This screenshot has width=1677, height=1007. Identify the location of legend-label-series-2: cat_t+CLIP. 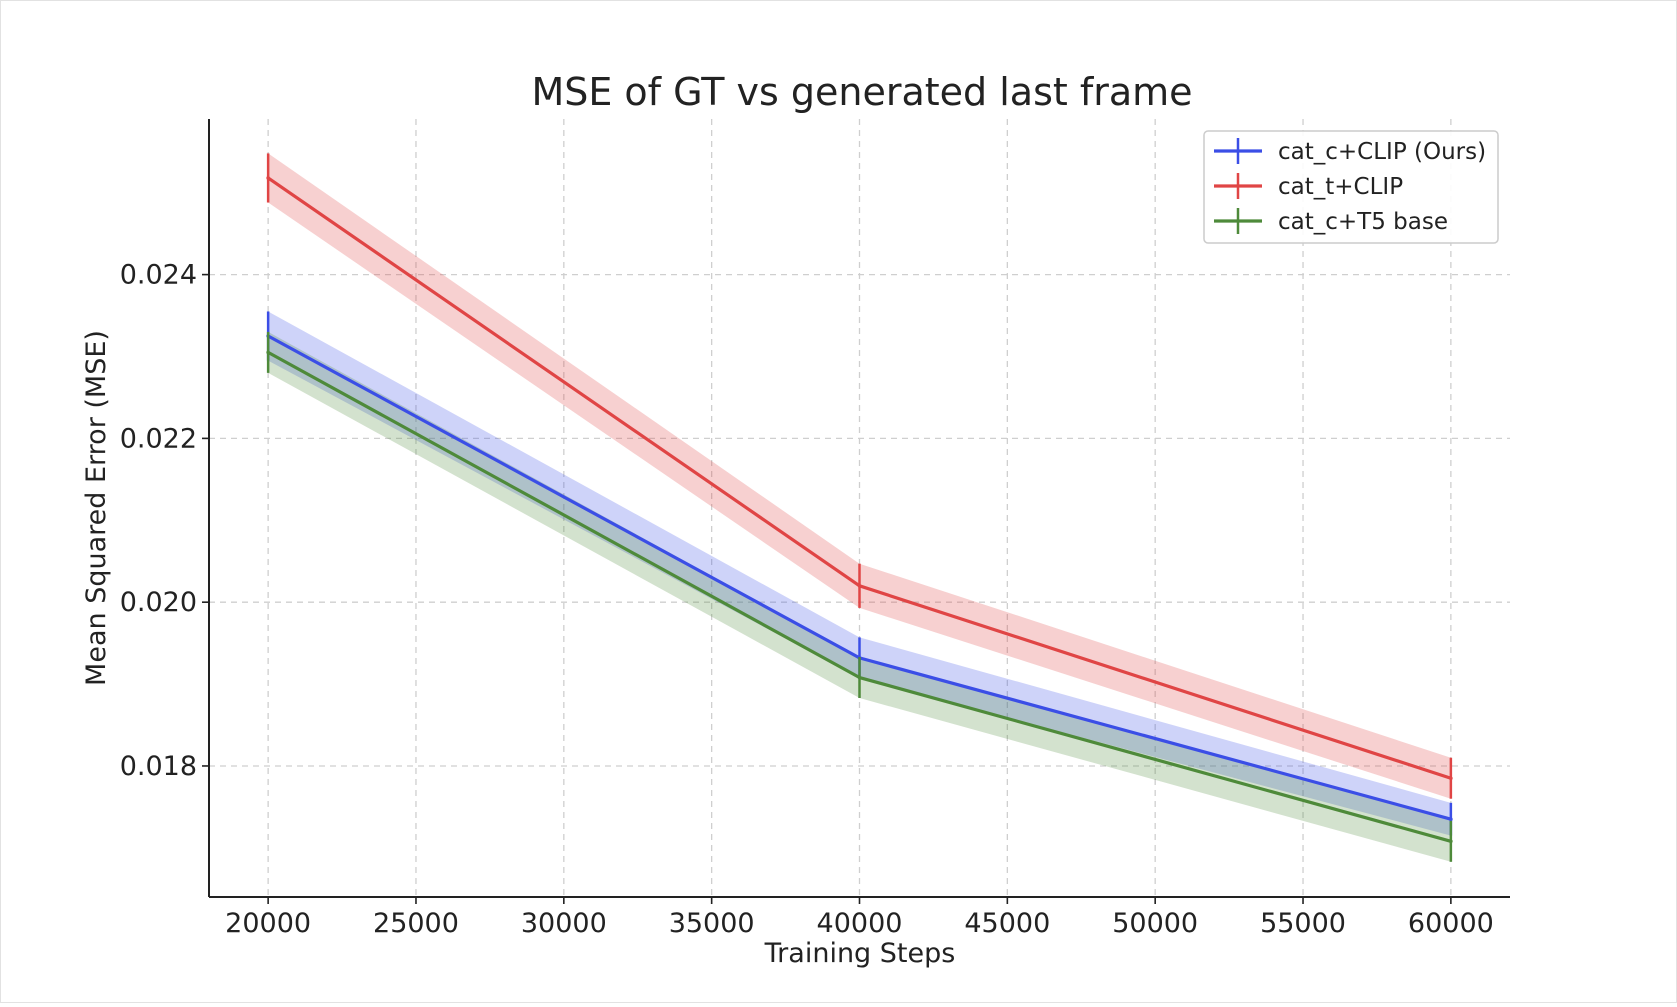
(1340, 187).